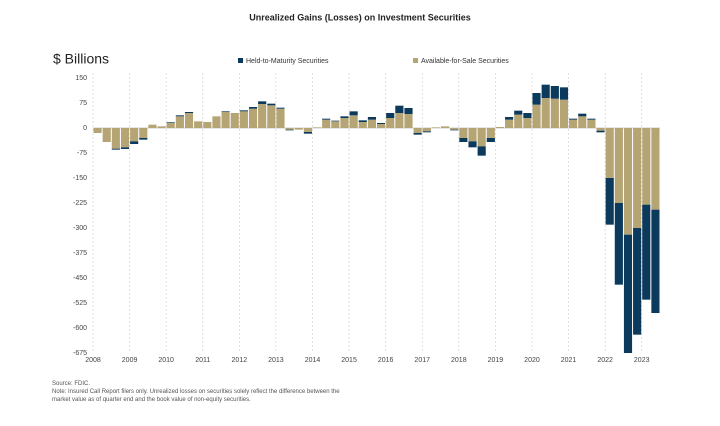  I want to click on x-tick-label: 2013, so click(276, 360).